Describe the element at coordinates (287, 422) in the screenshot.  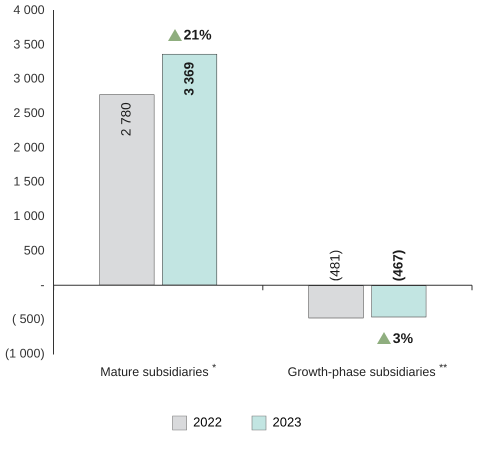
I see `legend-label: 2023` at that location.